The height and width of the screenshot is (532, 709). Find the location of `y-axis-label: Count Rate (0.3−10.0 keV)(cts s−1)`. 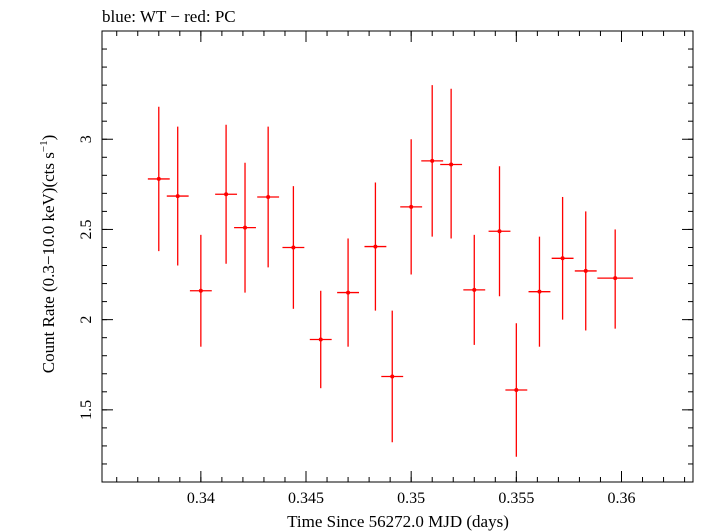

y-axis-label: Count Rate (0.3−10.0 keV)(cts s−1) is located at coordinates (48, 254).